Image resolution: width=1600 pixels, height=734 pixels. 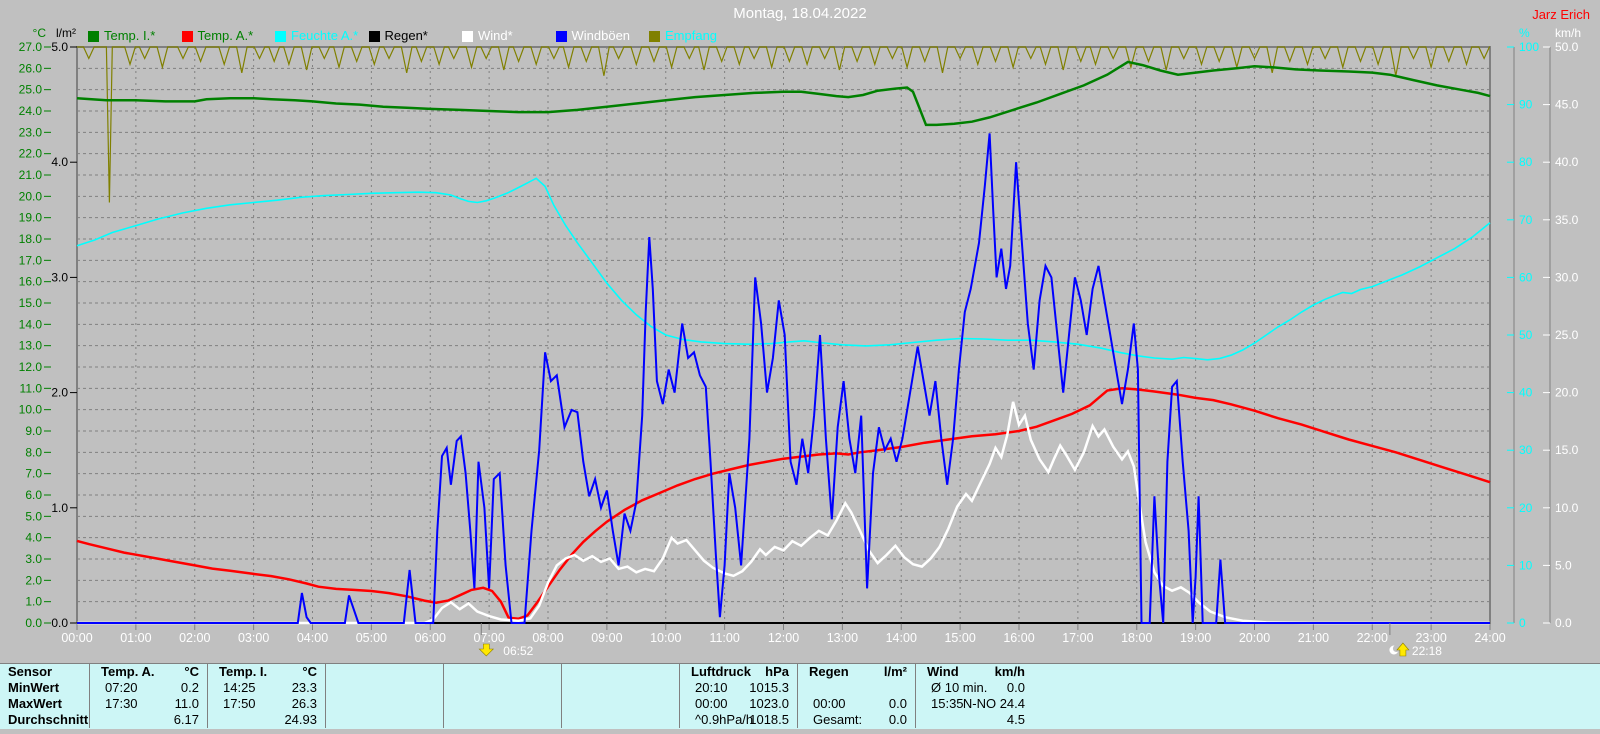 What do you see at coordinates (189, 687) in the screenshot?
I see `table-value-number: 0.2` at bounding box center [189, 687].